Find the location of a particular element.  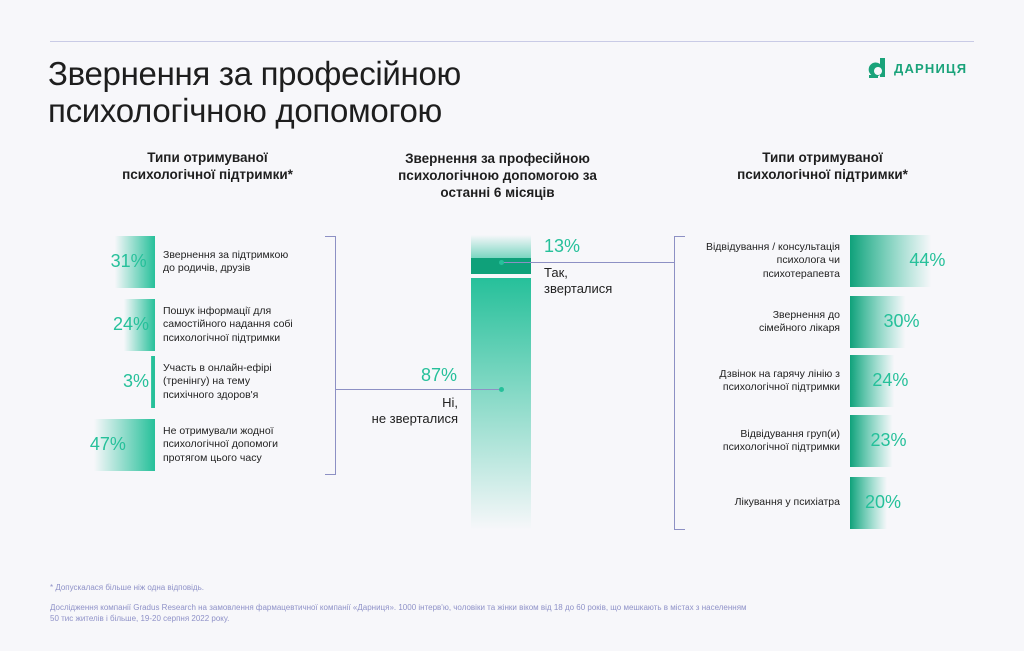

title-line-1: Звернення за професійною is located at coordinates (254, 73).